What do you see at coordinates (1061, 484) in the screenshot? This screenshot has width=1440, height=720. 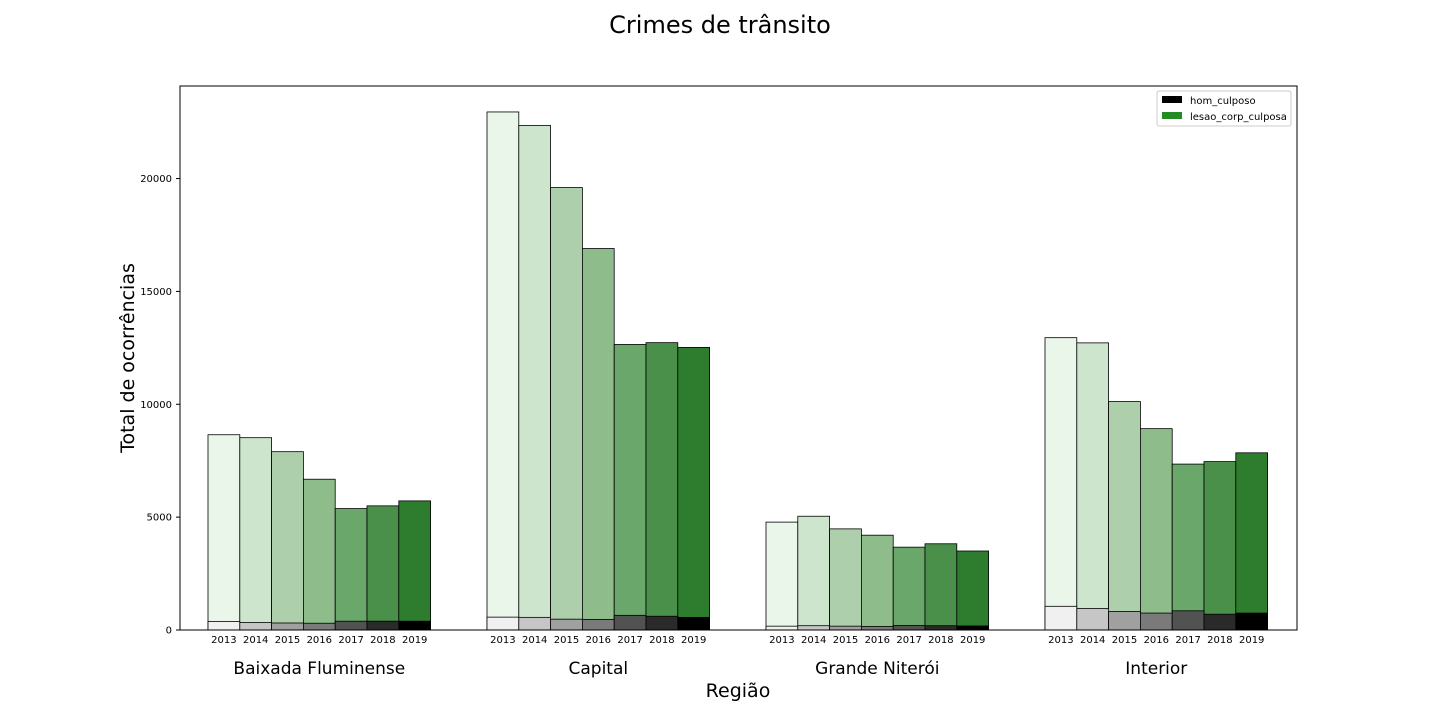 I see `bar-lesao-3-2013` at bounding box center [1061, 484].